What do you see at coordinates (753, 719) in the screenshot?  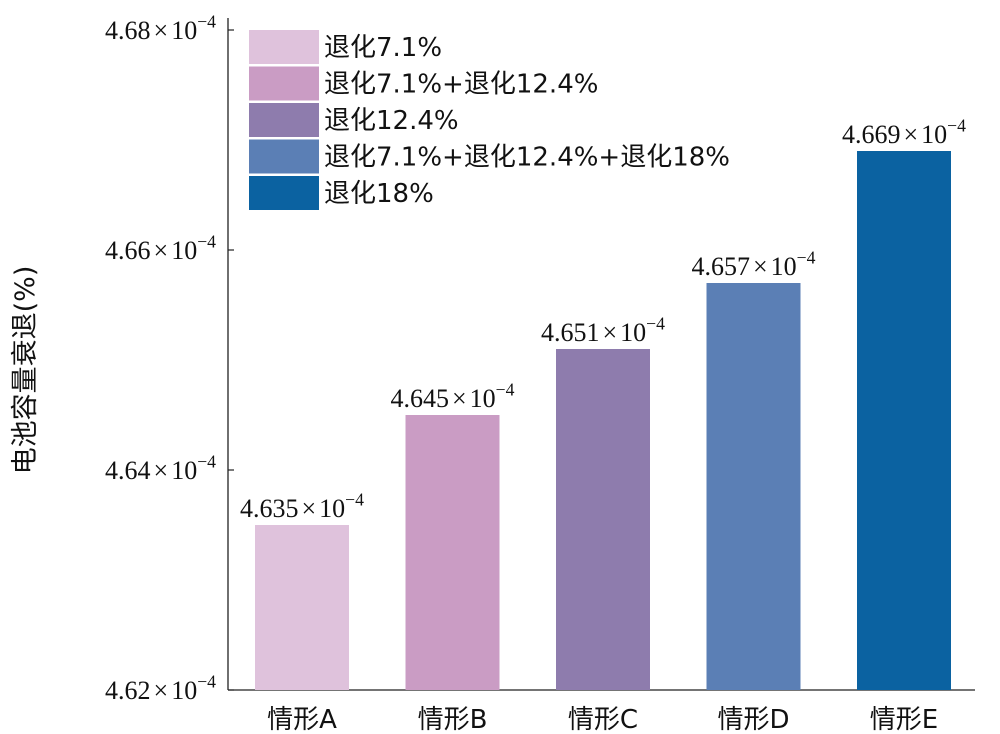 I see `x-tick-label: 情形D` at bounding box center [753, 719].